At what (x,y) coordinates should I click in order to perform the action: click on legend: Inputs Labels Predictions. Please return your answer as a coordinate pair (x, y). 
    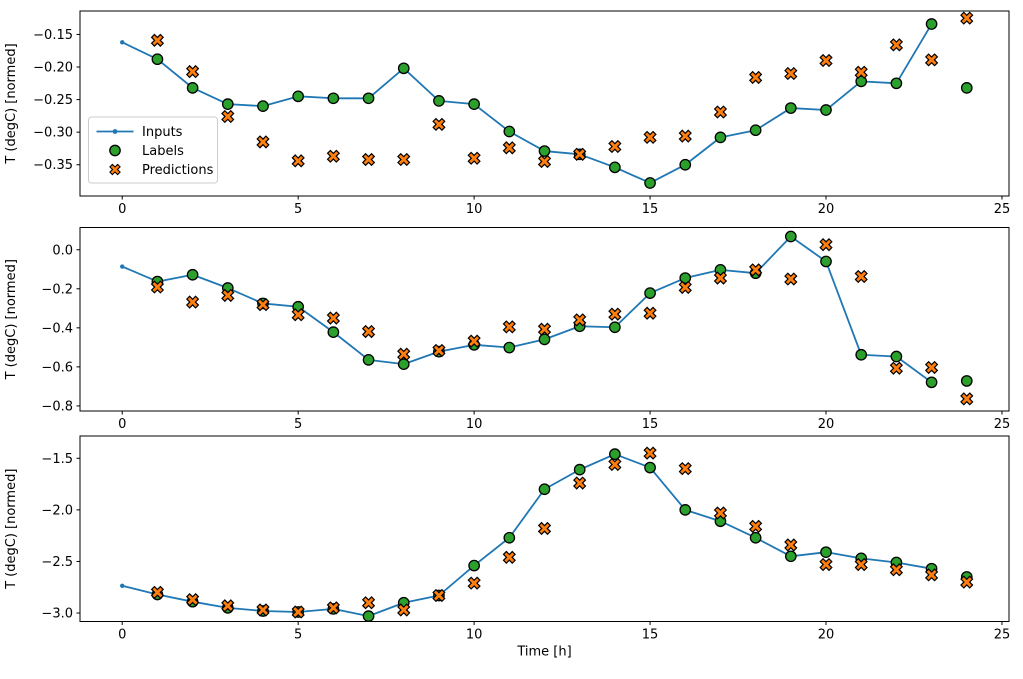
    Looking at the image, I should click on (153, 150).